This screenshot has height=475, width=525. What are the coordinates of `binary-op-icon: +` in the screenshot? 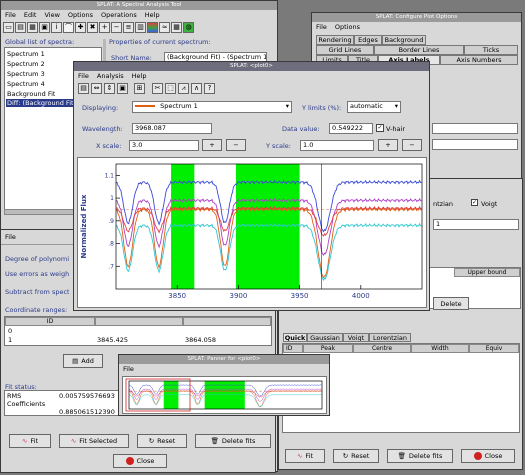 It's located at (104, 27).